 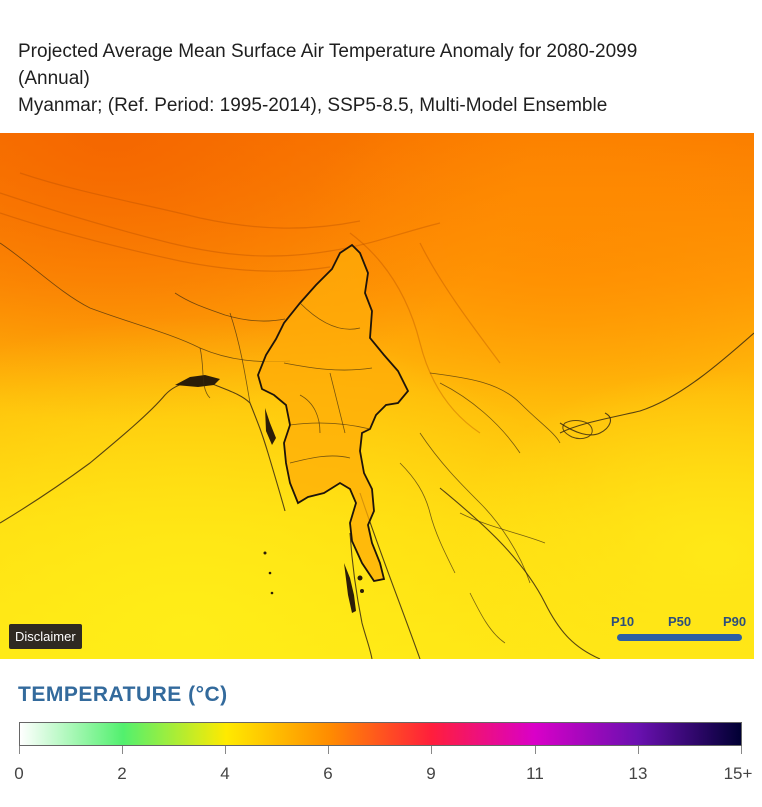 What do you see at coordinates (328, 773) in the screenshot?
I see `colorbar-tick-label: 6` at bounding box center [328, 773].